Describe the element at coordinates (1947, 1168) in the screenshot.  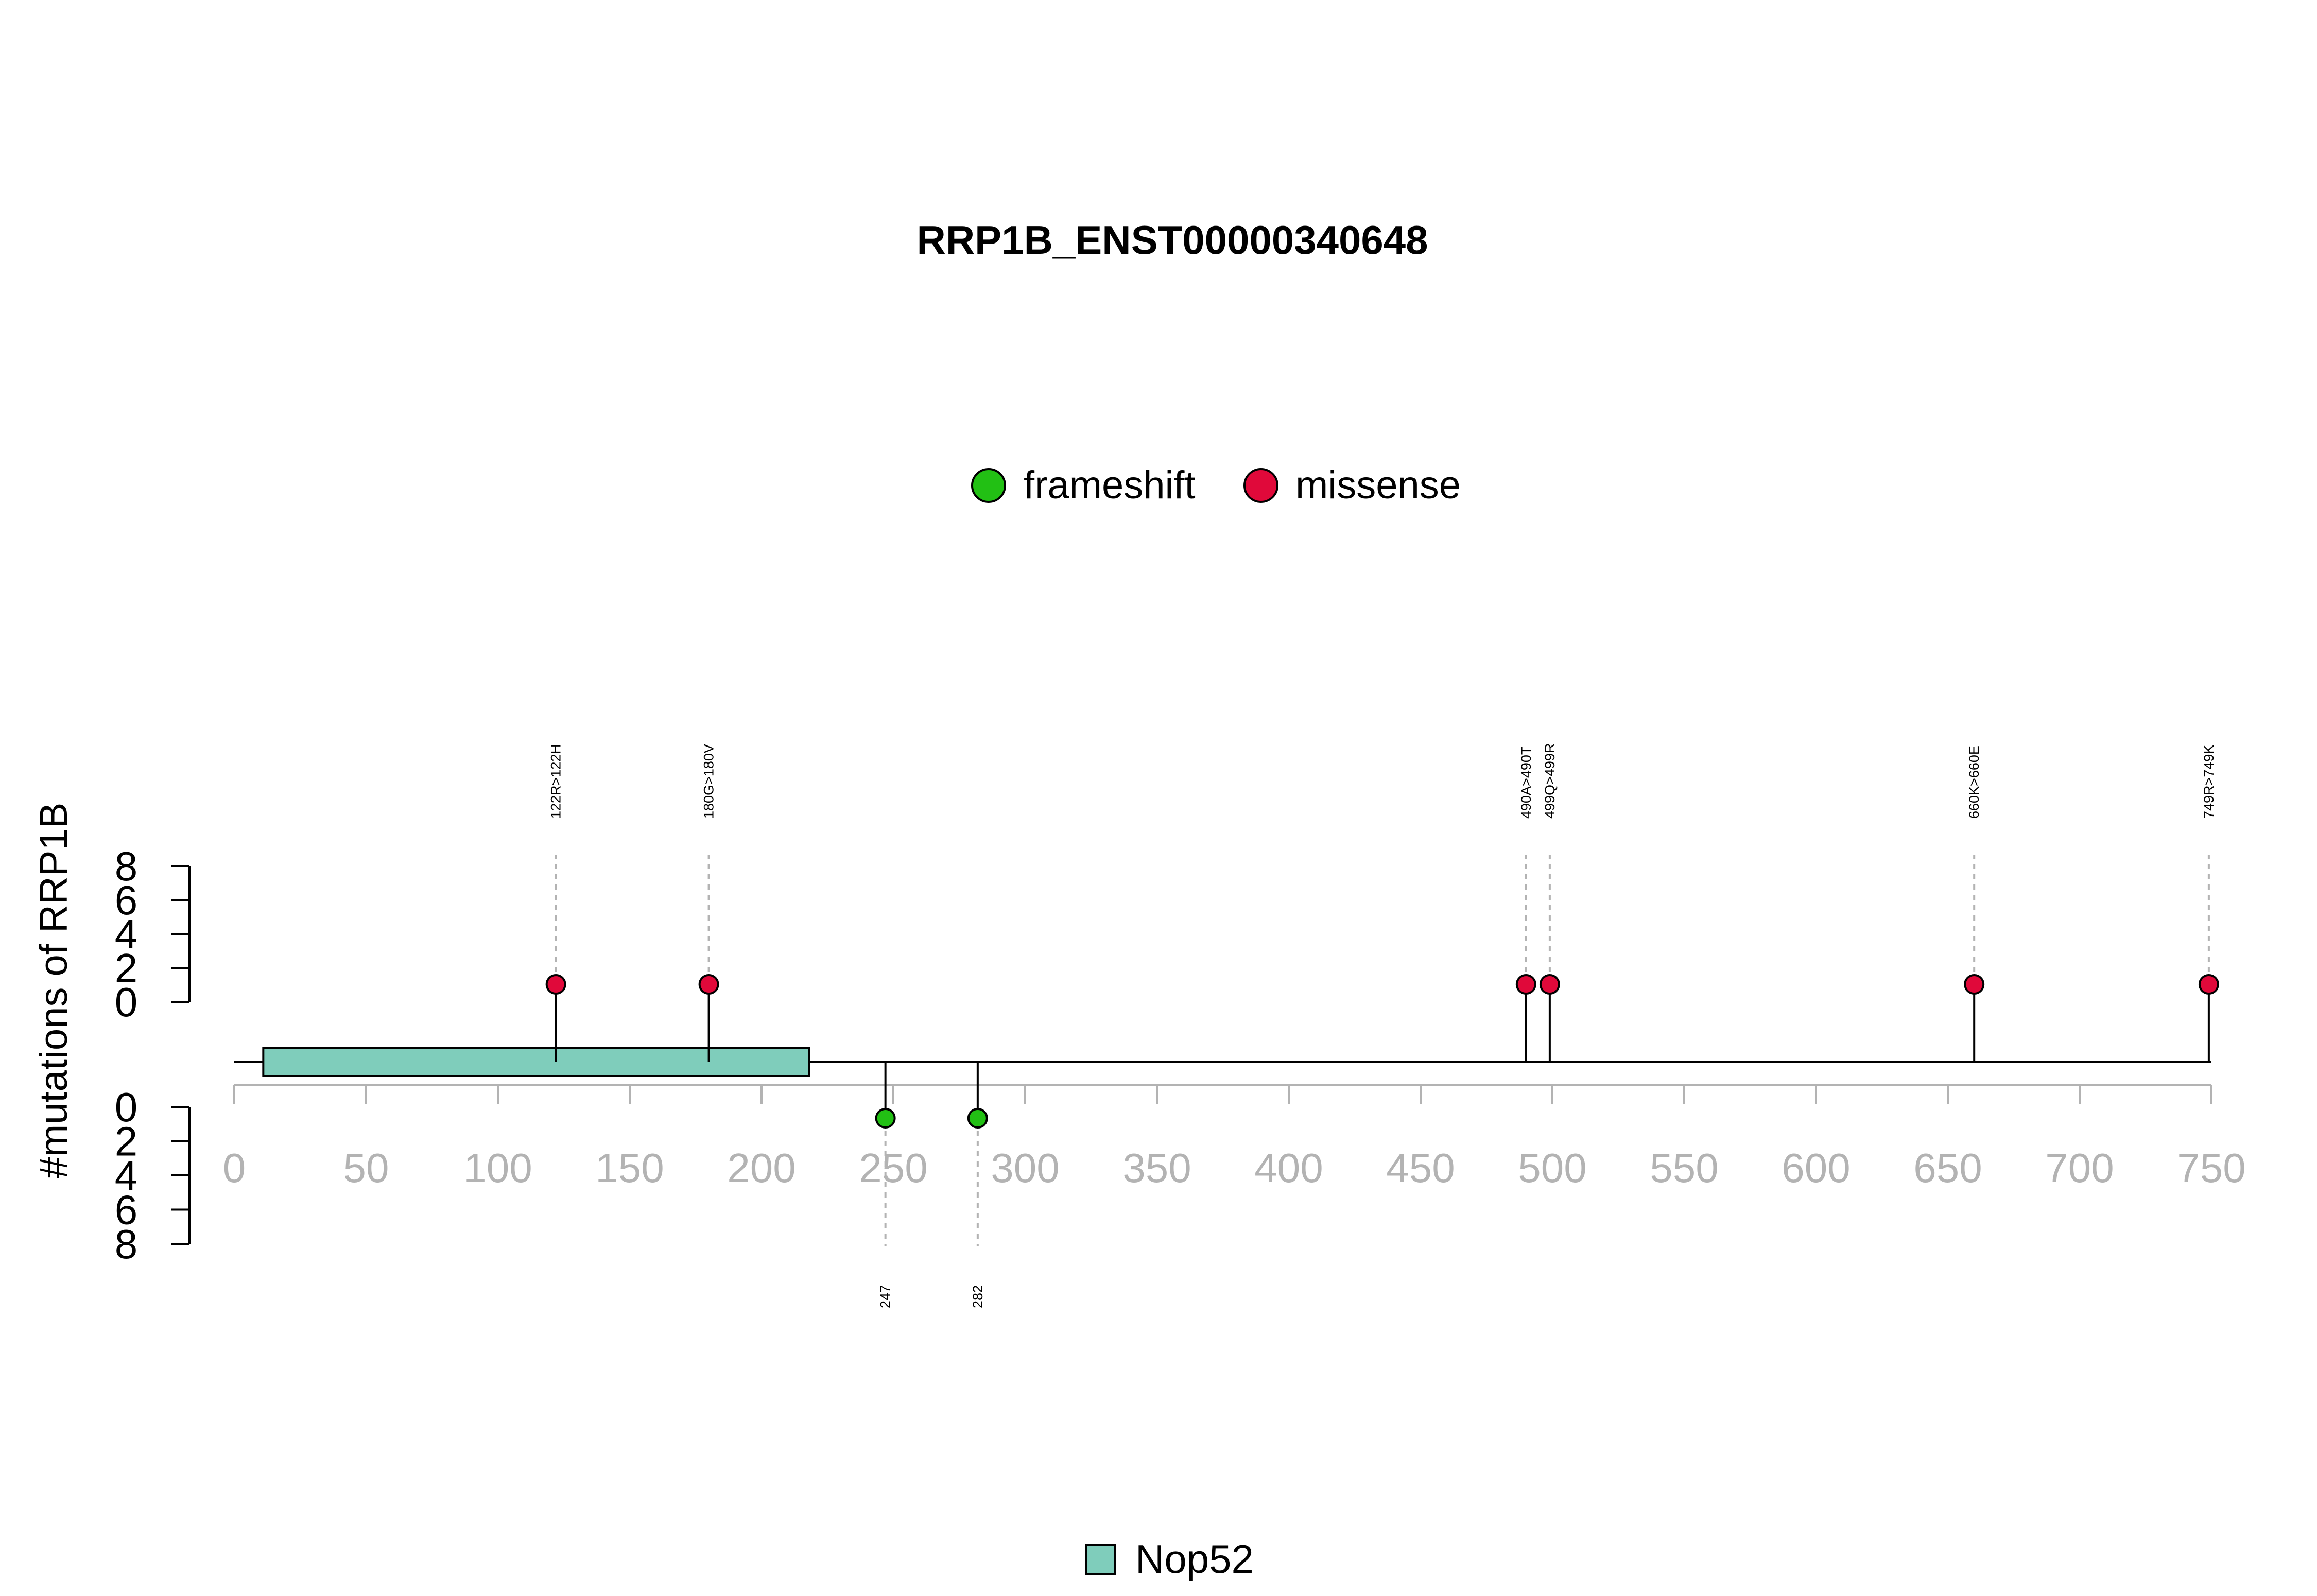
I see `x-tick-label: 650` at that location.